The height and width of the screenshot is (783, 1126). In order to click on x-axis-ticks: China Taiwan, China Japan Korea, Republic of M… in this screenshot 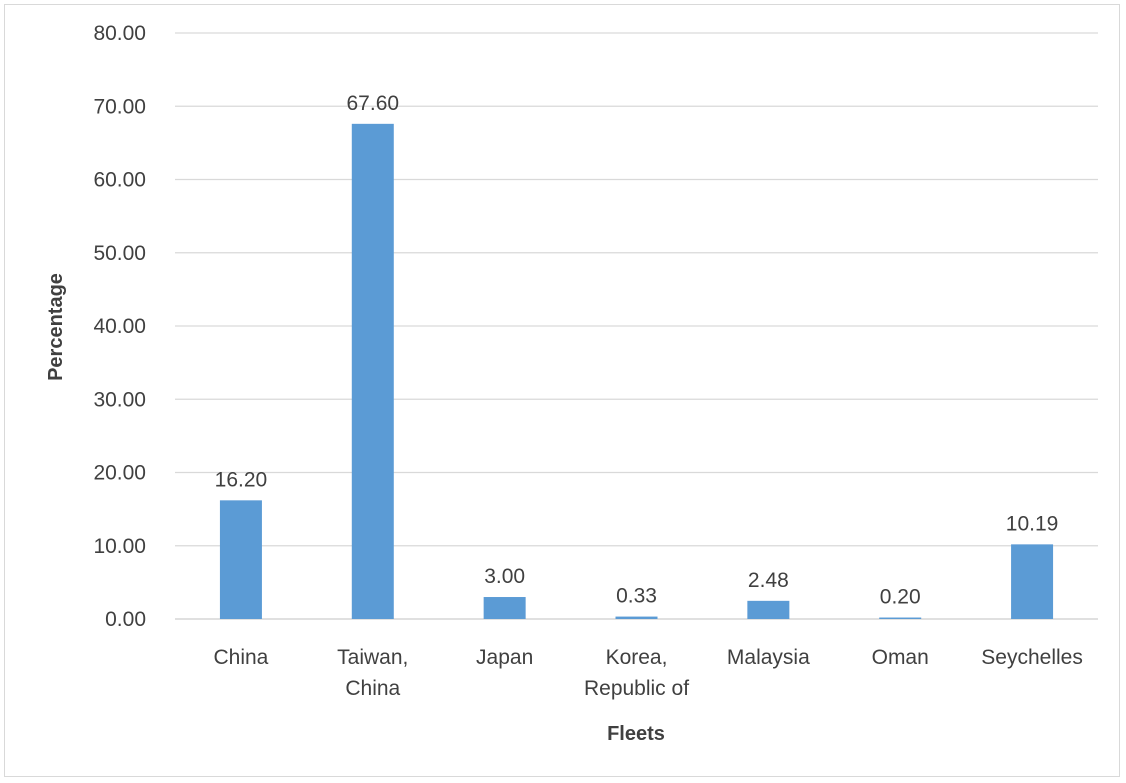, I will do `click(647, 673)`.